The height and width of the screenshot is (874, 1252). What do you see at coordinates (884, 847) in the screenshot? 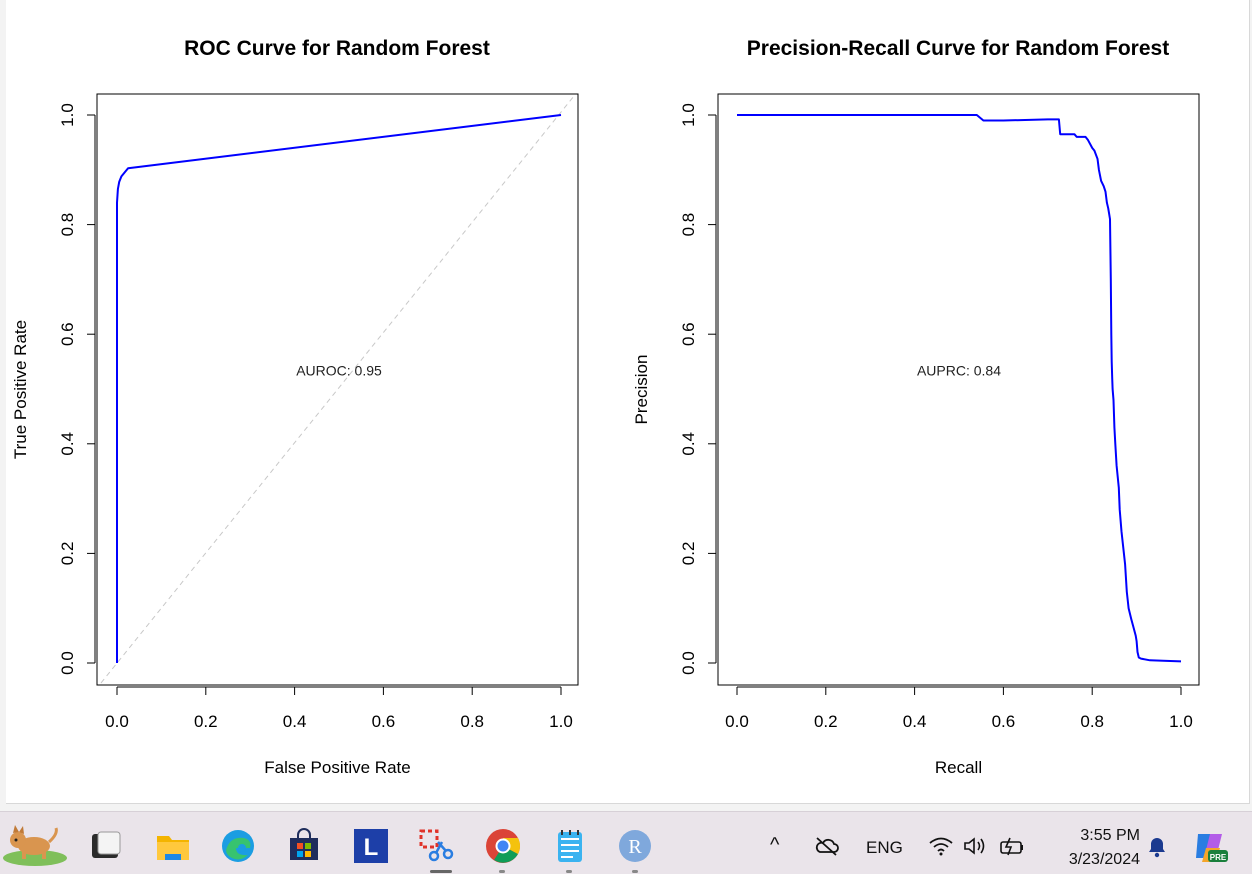
I see `language-indicator: ENG` at bounding box center [884, 847].